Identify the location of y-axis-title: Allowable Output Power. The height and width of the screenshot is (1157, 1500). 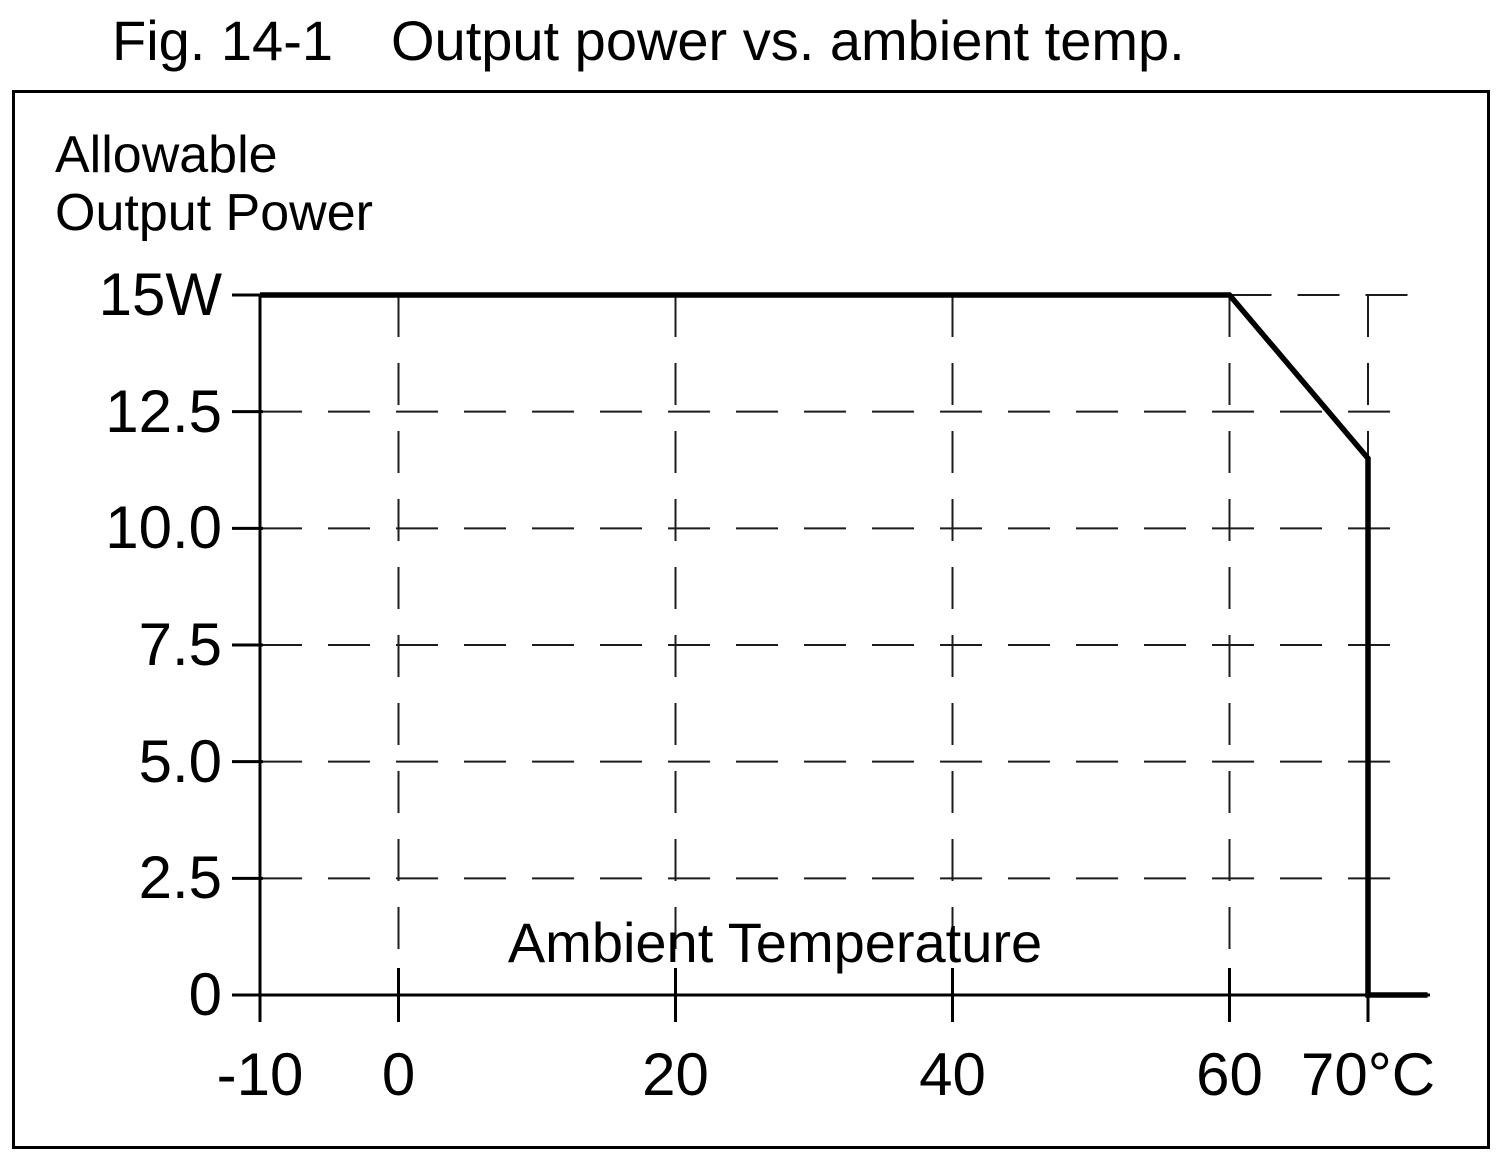
(214, 184).